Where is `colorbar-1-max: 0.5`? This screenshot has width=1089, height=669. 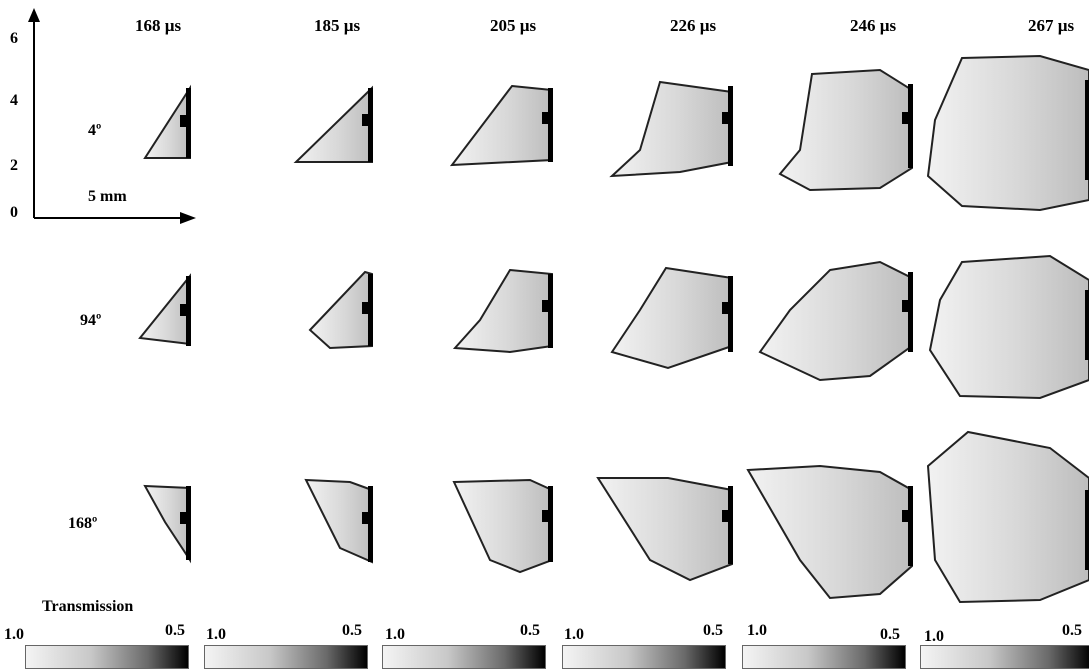 colorbar-1-max: 0.5 is located at coordinates (175, 630).